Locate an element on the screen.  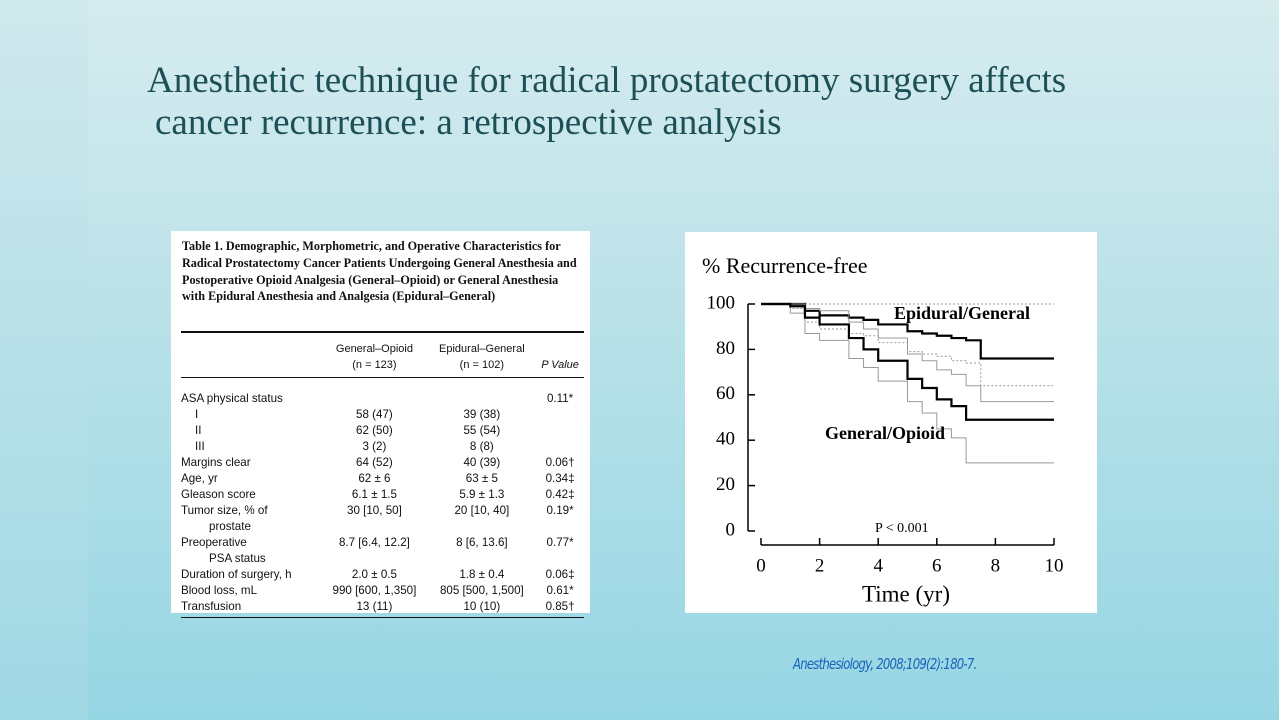
table-cell: PSA status is located at coordinates (237, 558).